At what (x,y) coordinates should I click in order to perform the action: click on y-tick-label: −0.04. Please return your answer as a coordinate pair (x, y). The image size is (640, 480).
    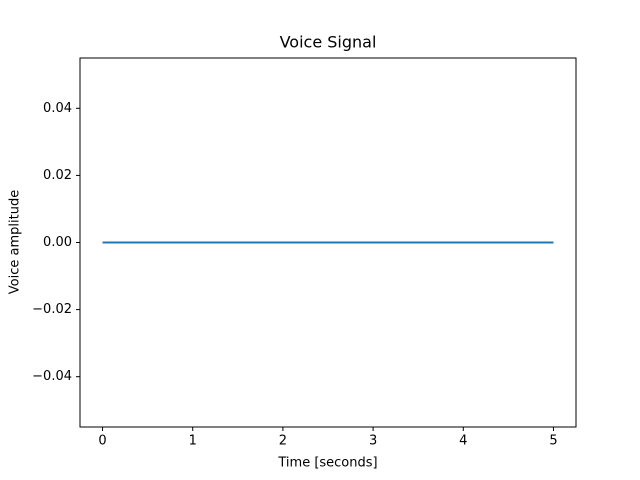
    Looking at the image, I should click on (52, 376).